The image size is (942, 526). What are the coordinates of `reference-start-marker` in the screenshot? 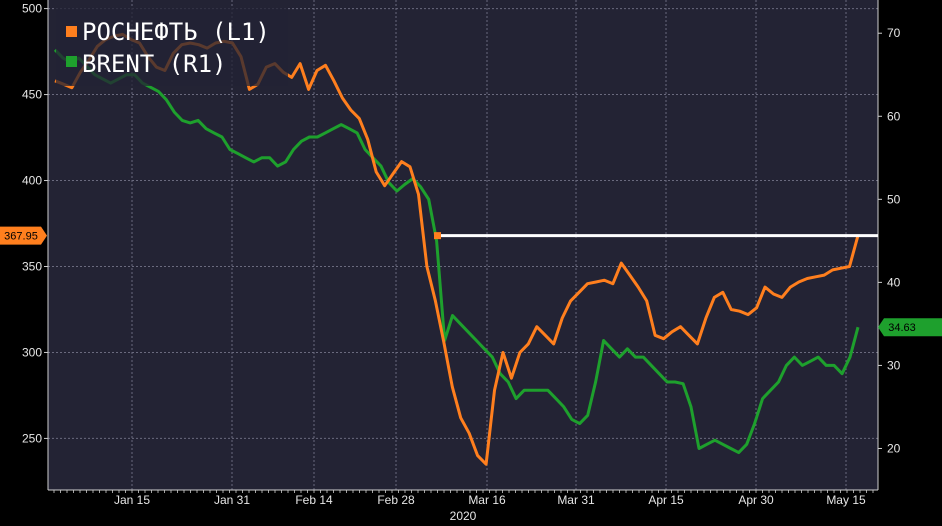 It's located at (437, 236).